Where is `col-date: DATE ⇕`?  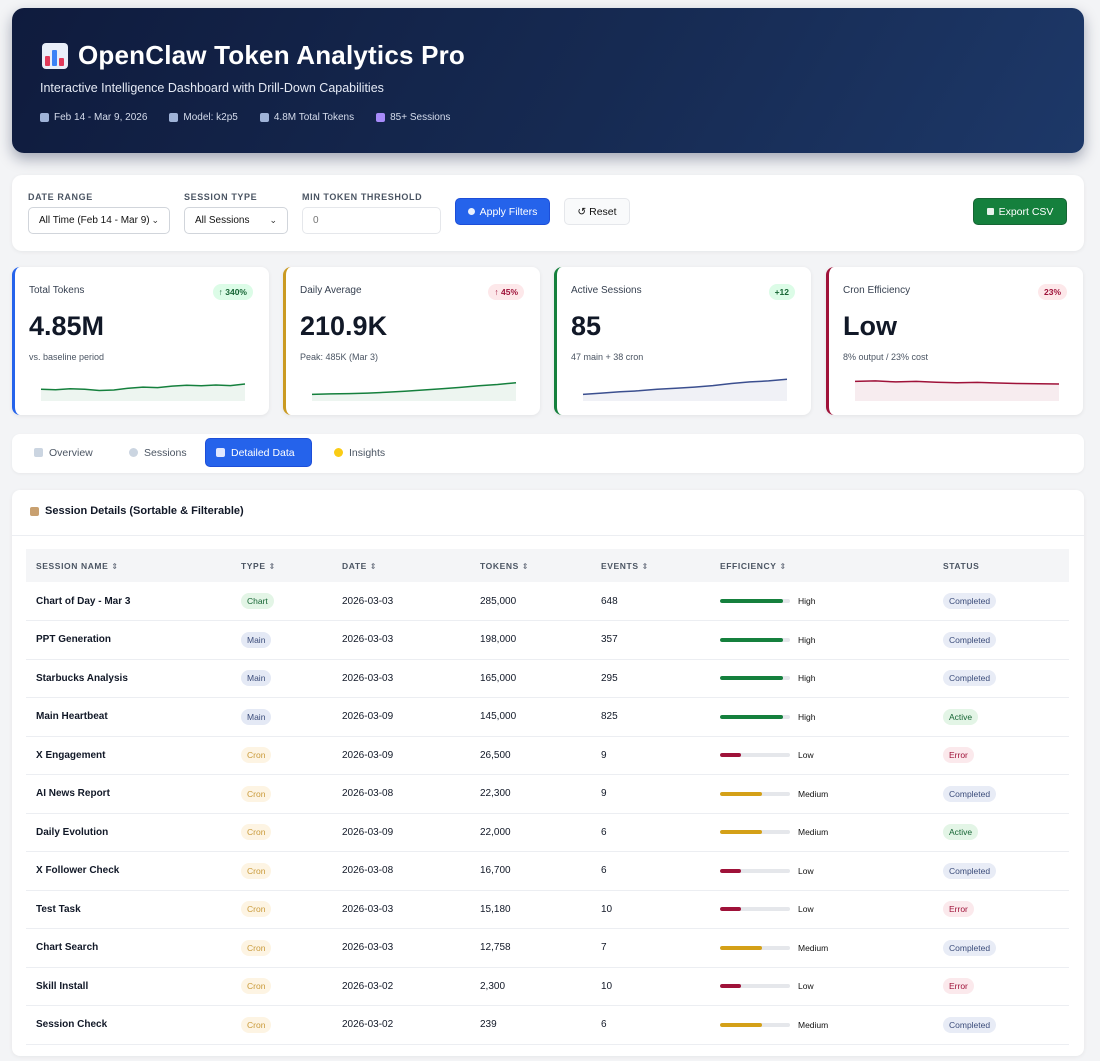
col-date: DATE ⇕ is located at coordinates (401, 565).